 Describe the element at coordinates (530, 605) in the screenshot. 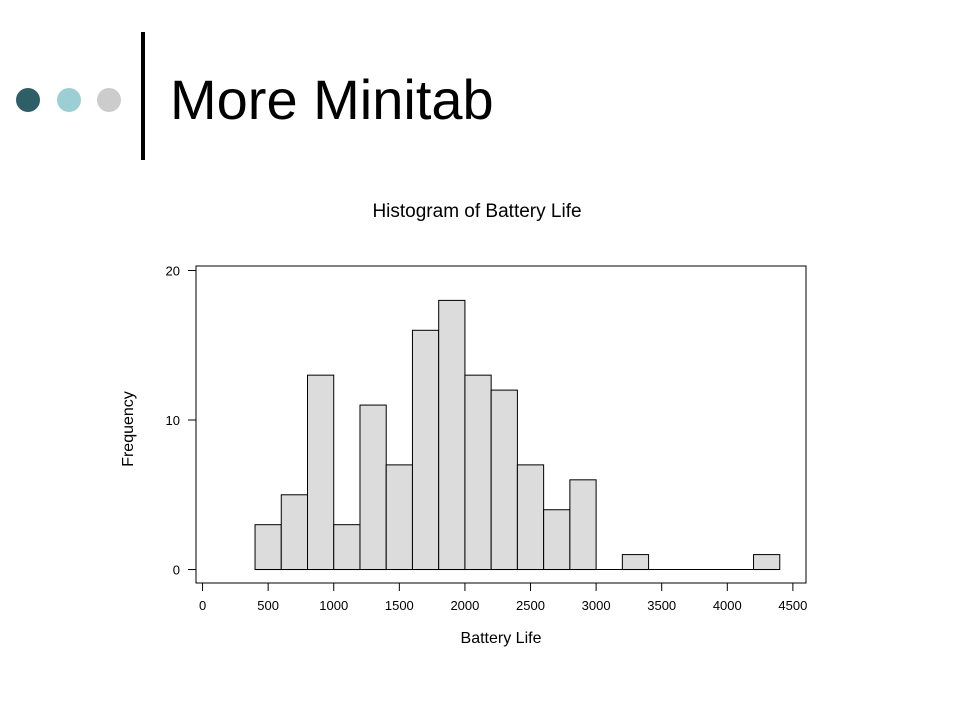

I see `x-tick-label: 2500` at that location.